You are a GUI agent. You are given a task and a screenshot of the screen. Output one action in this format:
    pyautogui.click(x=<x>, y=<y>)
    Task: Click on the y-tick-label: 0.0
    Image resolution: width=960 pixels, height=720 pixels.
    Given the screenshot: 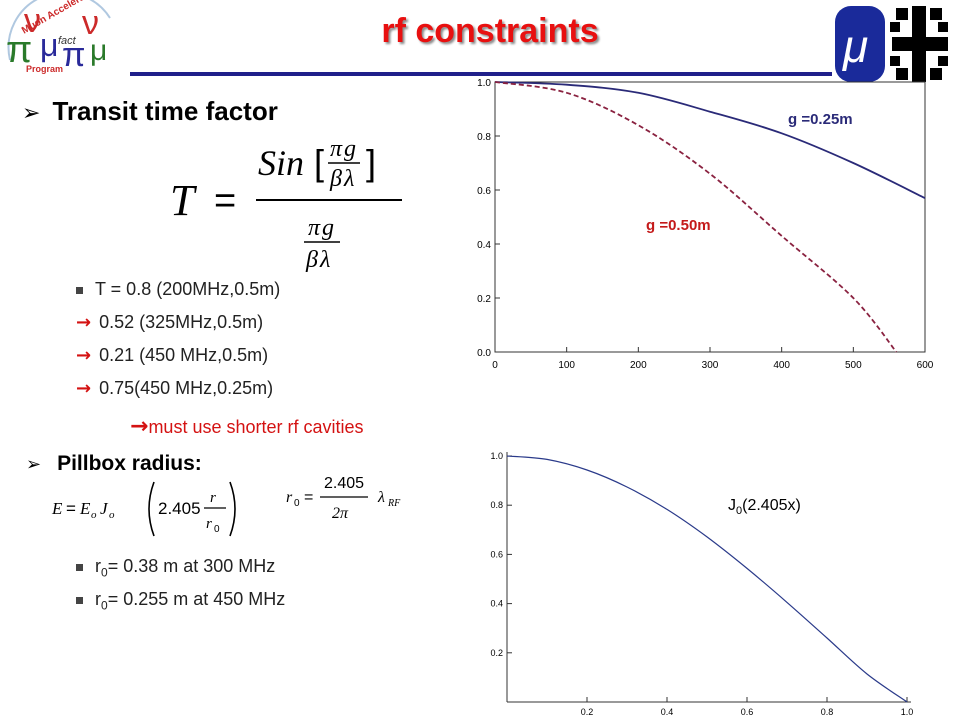 What is the action you would take?
    pyautogui.click(x=484, y=353)
    